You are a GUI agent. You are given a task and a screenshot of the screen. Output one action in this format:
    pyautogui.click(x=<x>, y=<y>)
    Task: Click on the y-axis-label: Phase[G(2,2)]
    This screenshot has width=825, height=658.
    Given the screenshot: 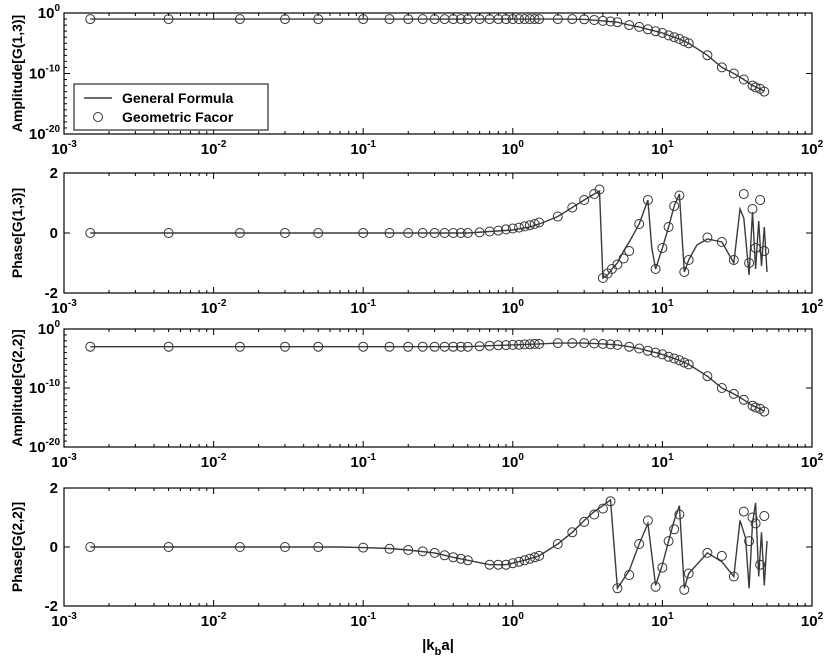 What is the action you would take?
    pyautogui.click(x=17, y=547)
    